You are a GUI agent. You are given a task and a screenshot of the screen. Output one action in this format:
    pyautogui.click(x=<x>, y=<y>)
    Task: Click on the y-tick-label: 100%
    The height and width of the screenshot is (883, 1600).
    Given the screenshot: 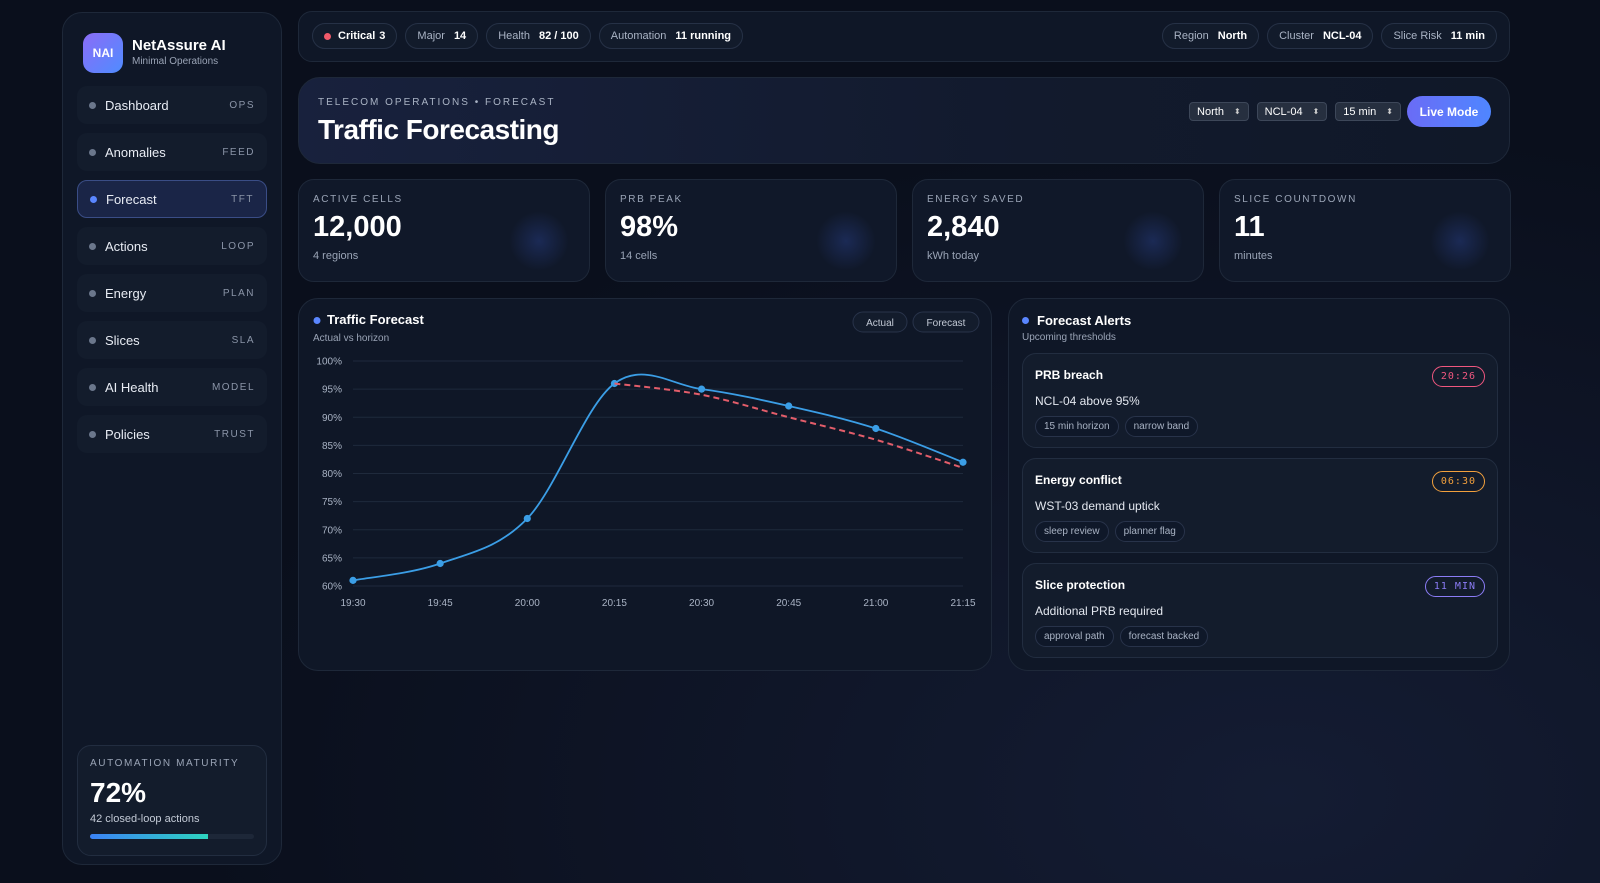 What is the action you would take?
    pyautogui.click(x=329, y=362)
    